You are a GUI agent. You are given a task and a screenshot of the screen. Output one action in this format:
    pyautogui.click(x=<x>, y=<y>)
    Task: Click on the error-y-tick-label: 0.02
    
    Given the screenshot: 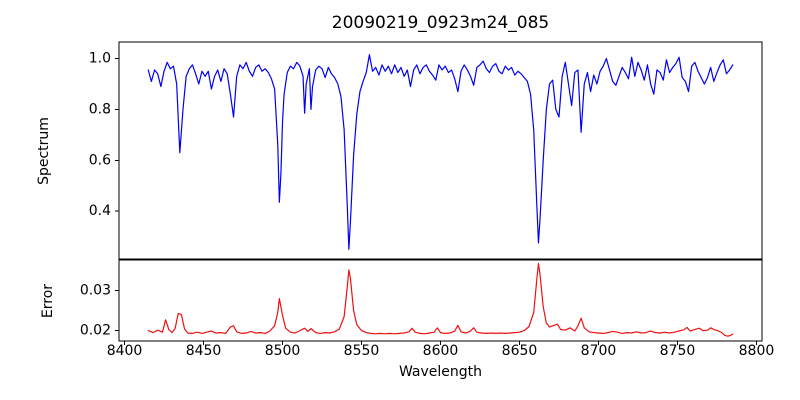 What is the action you would take?
    pyautogui.click(x=95, y=331)
    